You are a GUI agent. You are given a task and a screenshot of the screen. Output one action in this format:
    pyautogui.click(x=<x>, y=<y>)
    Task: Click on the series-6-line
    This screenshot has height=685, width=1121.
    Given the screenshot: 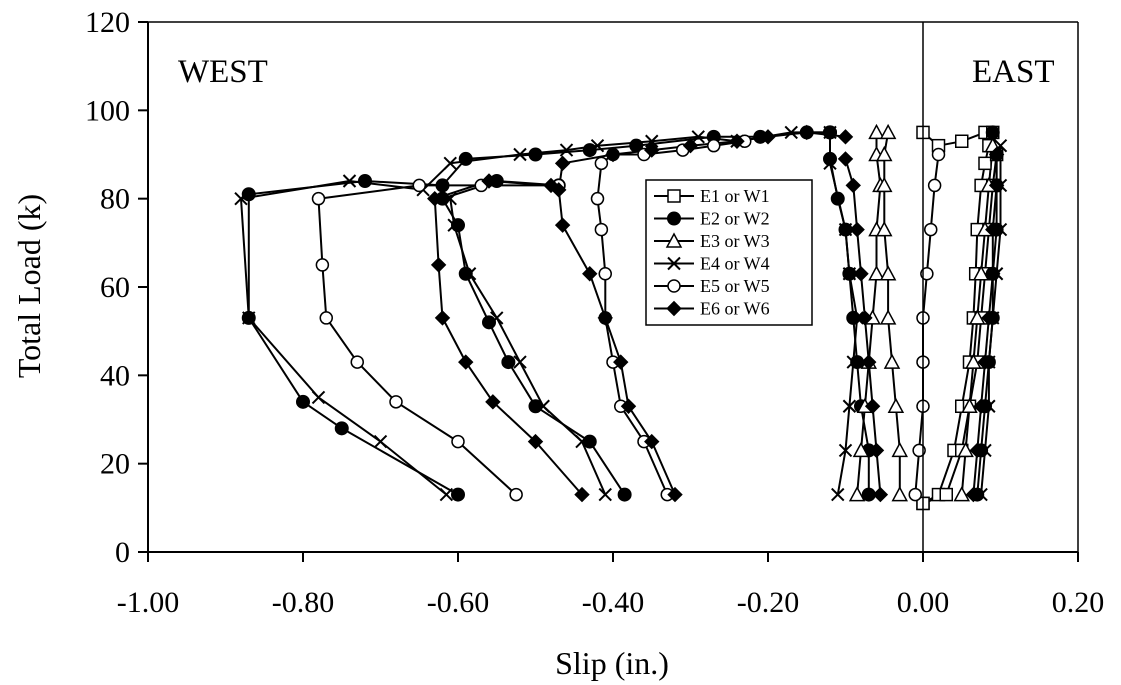 What is the action you would take?
    pyautogui.click(x=701, y=313)
    